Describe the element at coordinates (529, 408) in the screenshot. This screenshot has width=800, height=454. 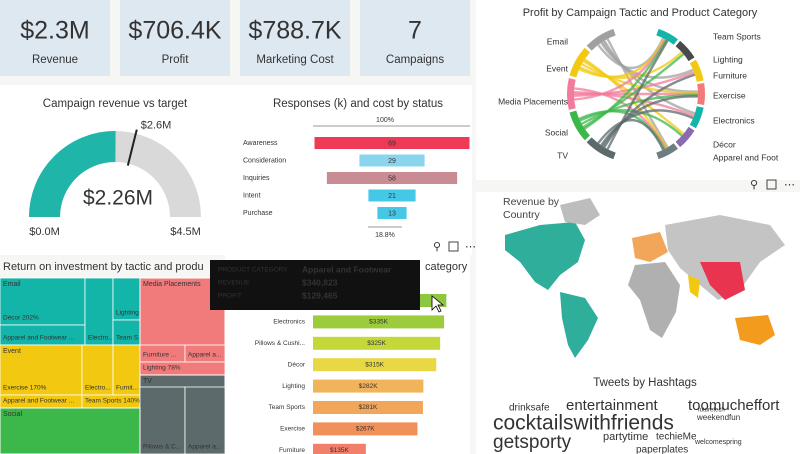
I see `wordcloud-word: drinksafe` at that location.